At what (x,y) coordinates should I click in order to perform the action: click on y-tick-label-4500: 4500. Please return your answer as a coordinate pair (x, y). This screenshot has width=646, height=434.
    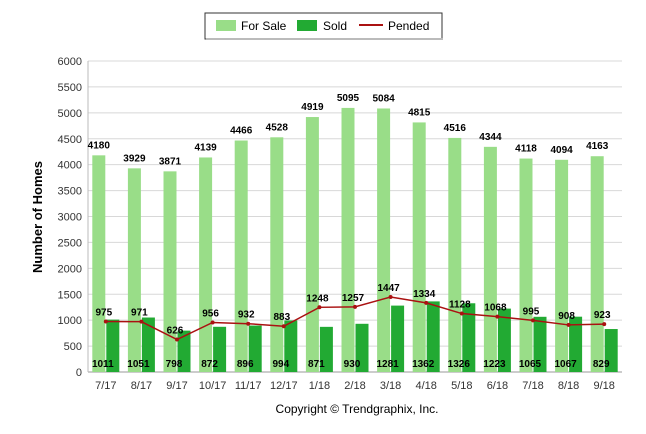
    Looking at the image, I should click on (70, 140).